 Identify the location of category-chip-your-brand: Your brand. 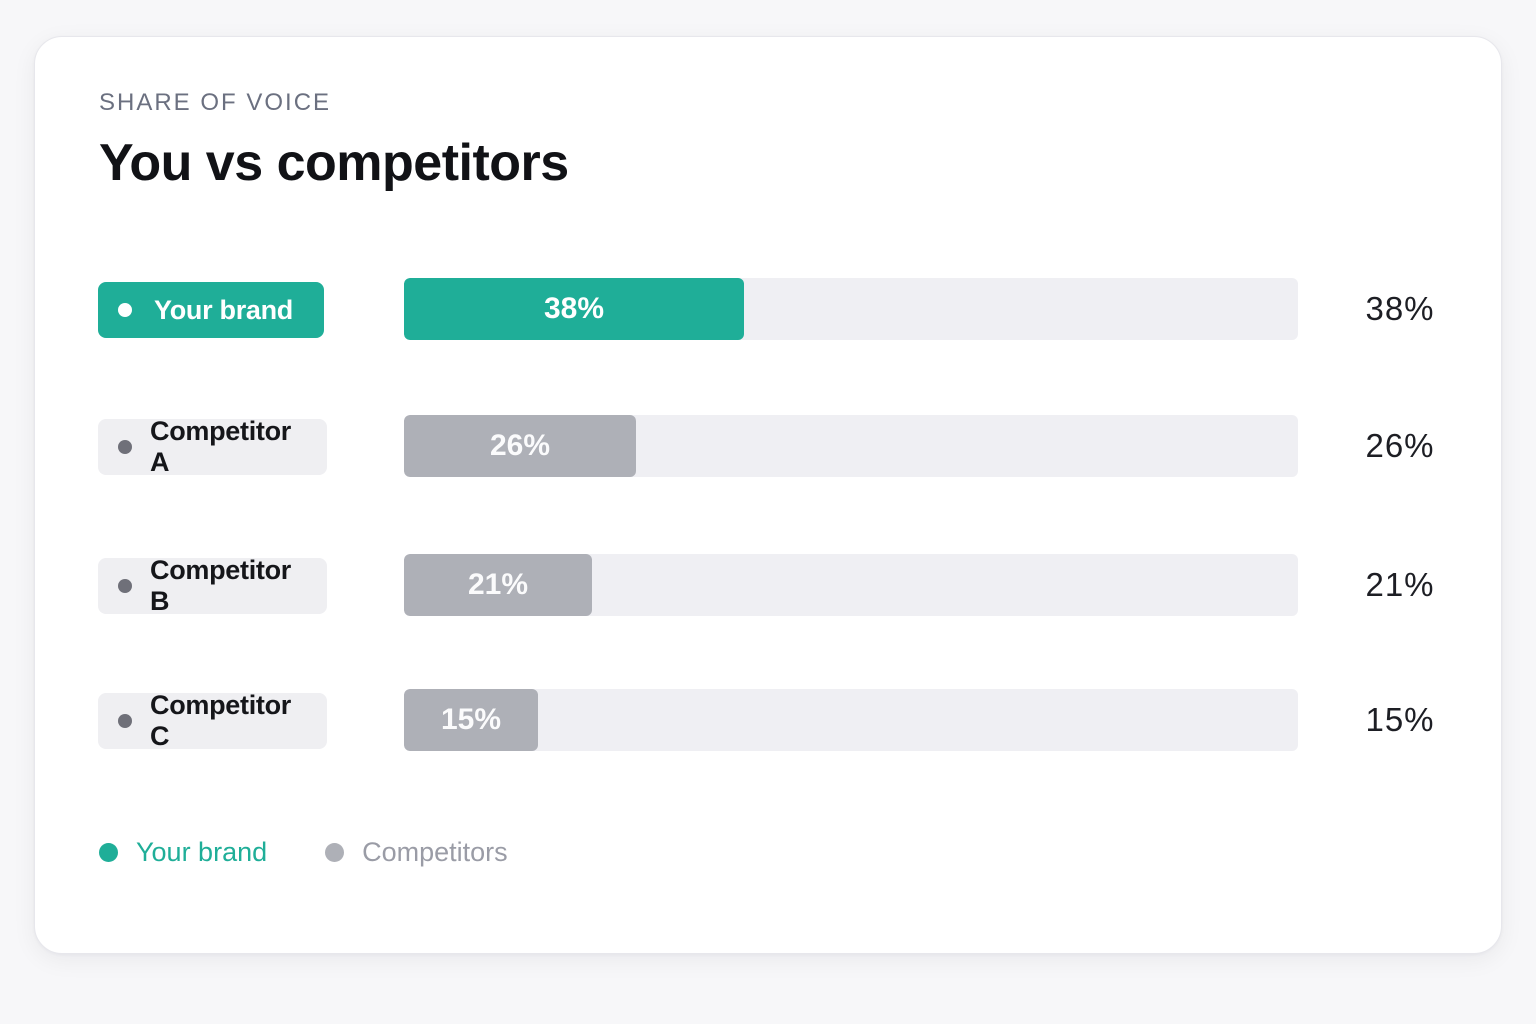
(211, 310).